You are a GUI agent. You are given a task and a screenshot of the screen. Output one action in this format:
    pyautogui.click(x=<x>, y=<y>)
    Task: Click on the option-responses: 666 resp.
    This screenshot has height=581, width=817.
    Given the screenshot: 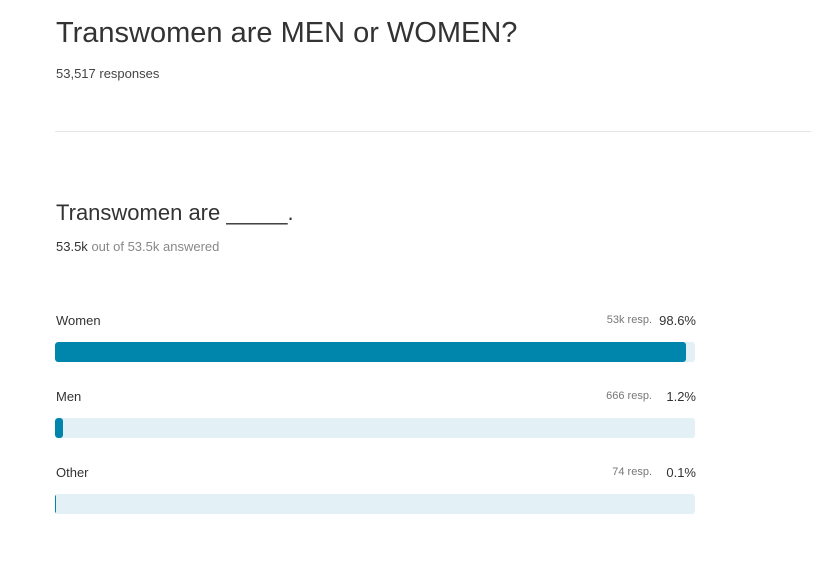 What is the action you would take?
    pyautogui.click(x=629, y=396)
    